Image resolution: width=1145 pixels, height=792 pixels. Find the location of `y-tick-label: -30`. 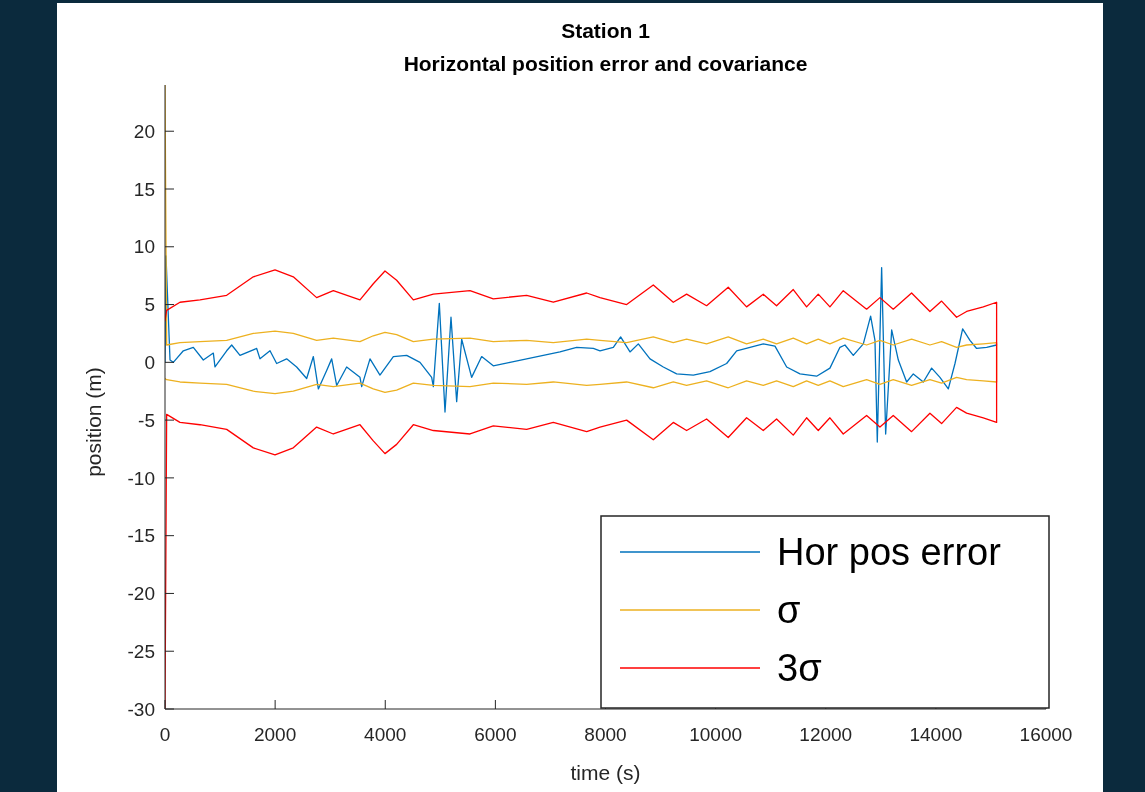

y-tick-label: -30 is located at coordinates (141, 709).